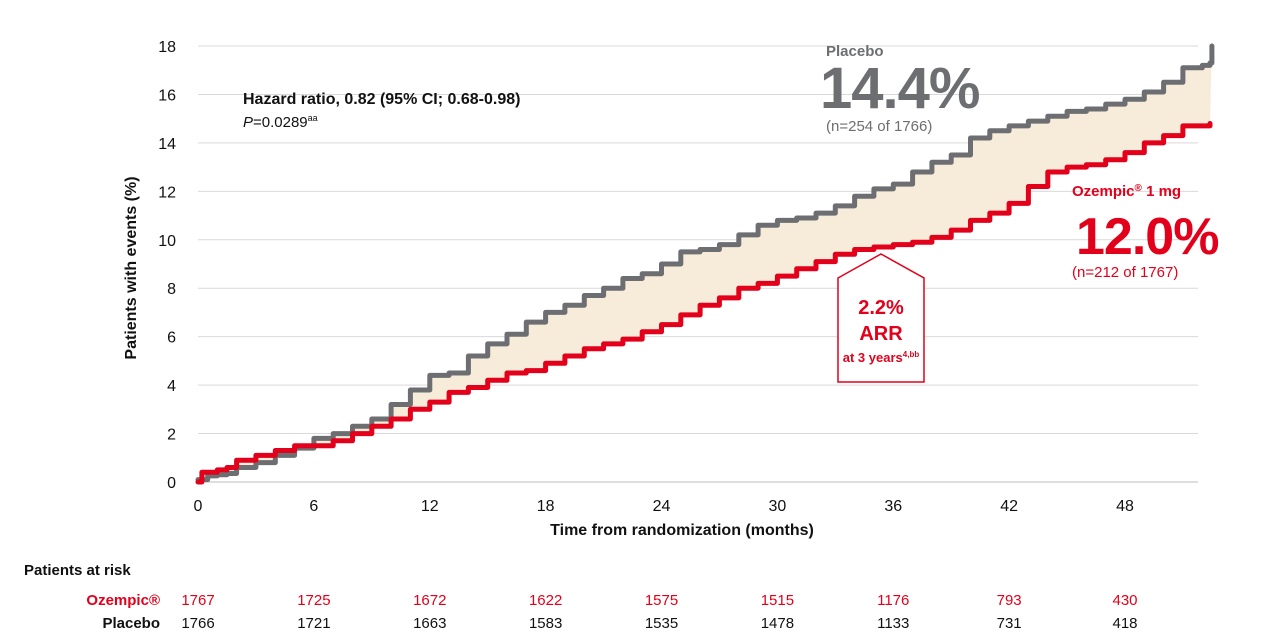  I want to click on ozempic-callout-dose: 1 mg, so click(1161, 191).